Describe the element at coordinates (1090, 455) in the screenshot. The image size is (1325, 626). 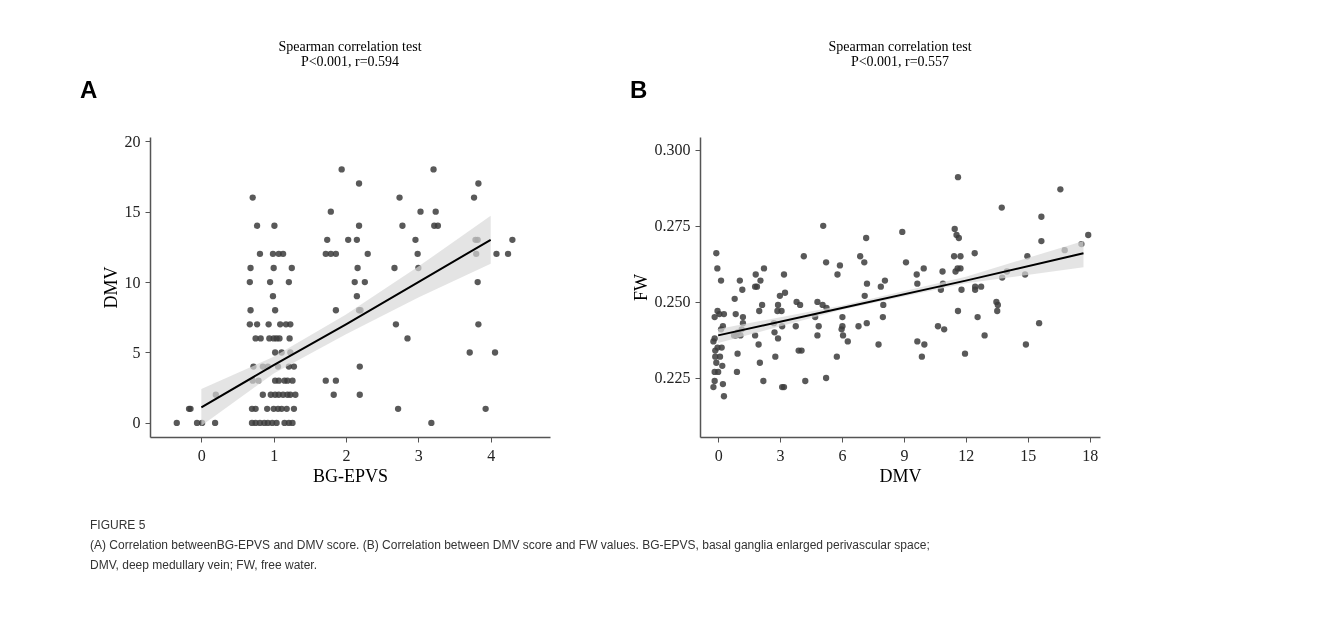
I see `x-tick-label: 18` at that location.